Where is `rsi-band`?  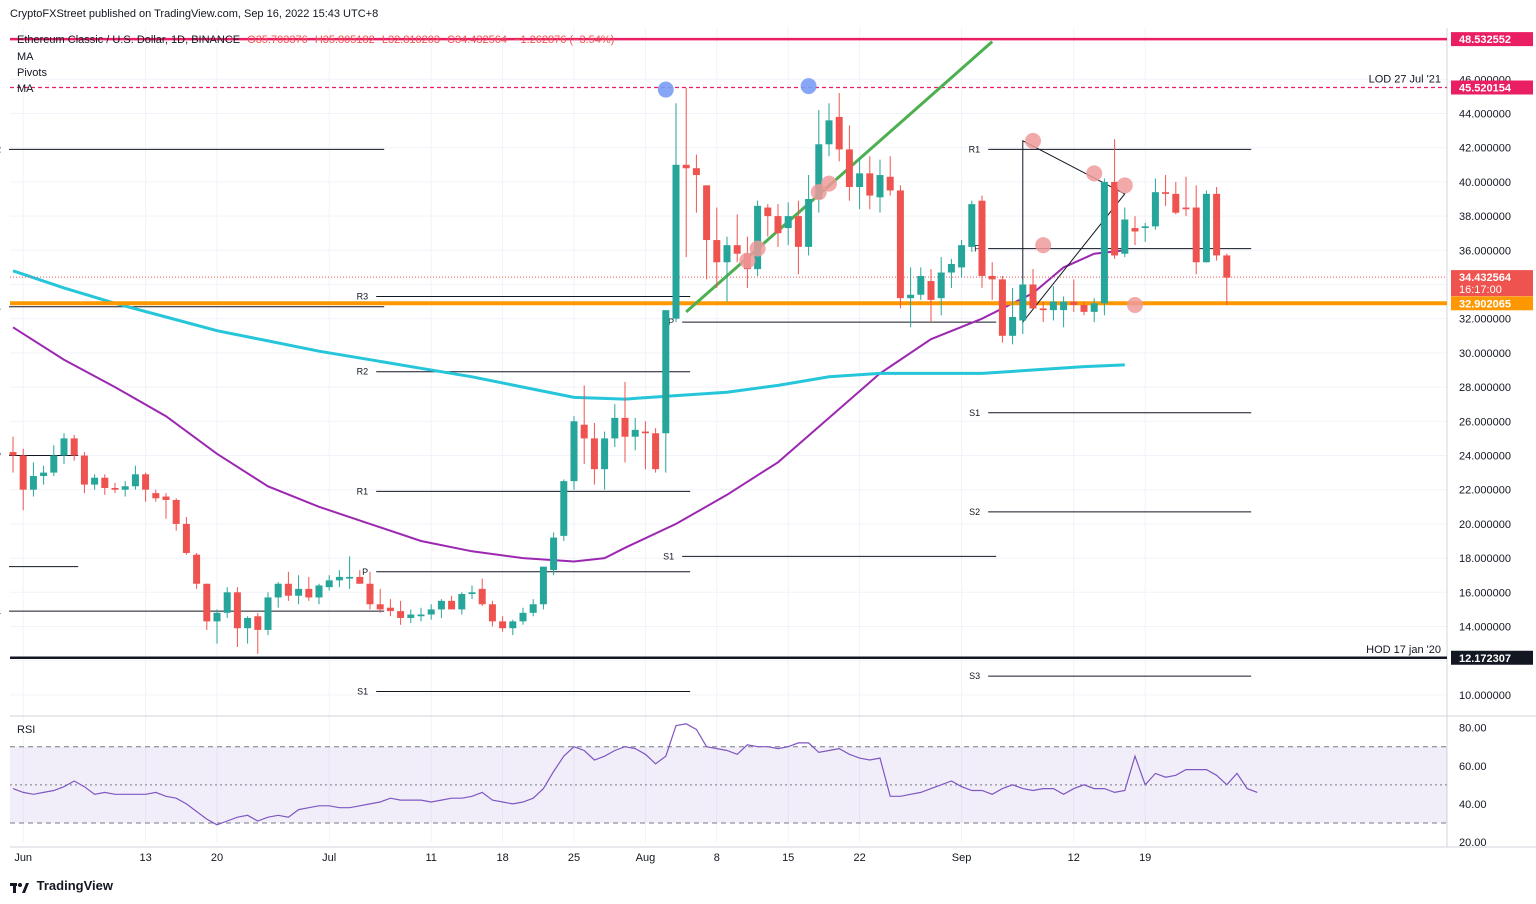
rsi-band is located at coordinates (728, 784).